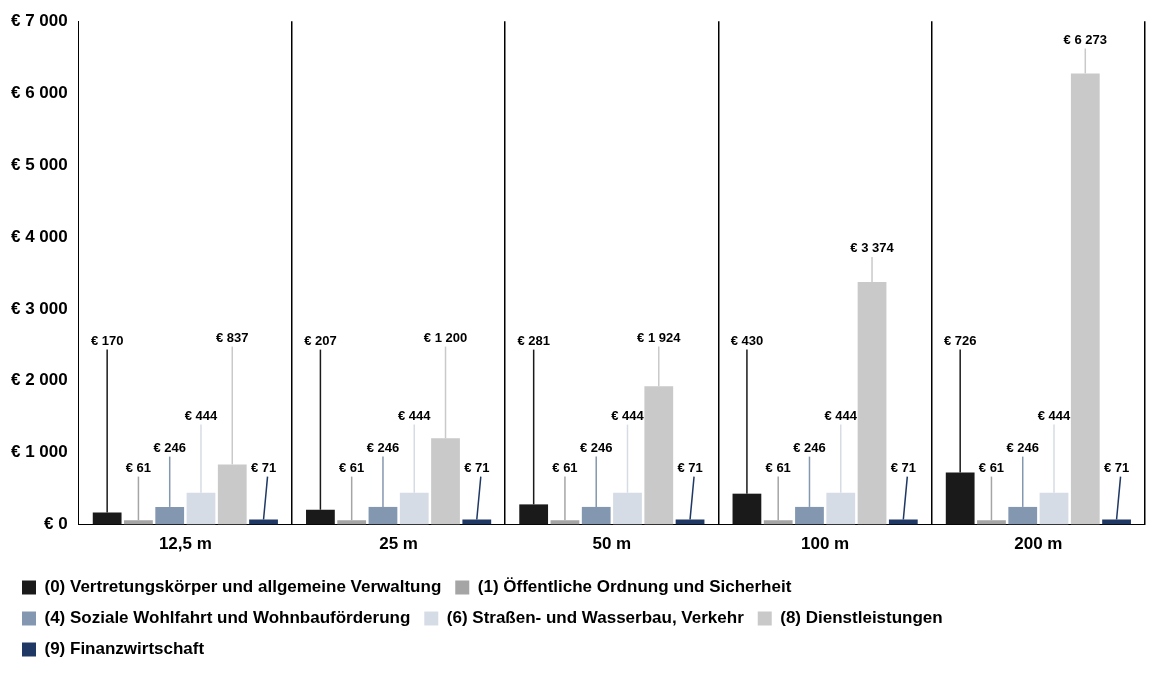 The height and width of the screenshot is (680, 1173). What do you see at coordinates (825, 544) in the screenshot?
I see `x-tick-label: 100 m` at bounding box center [825, 544].